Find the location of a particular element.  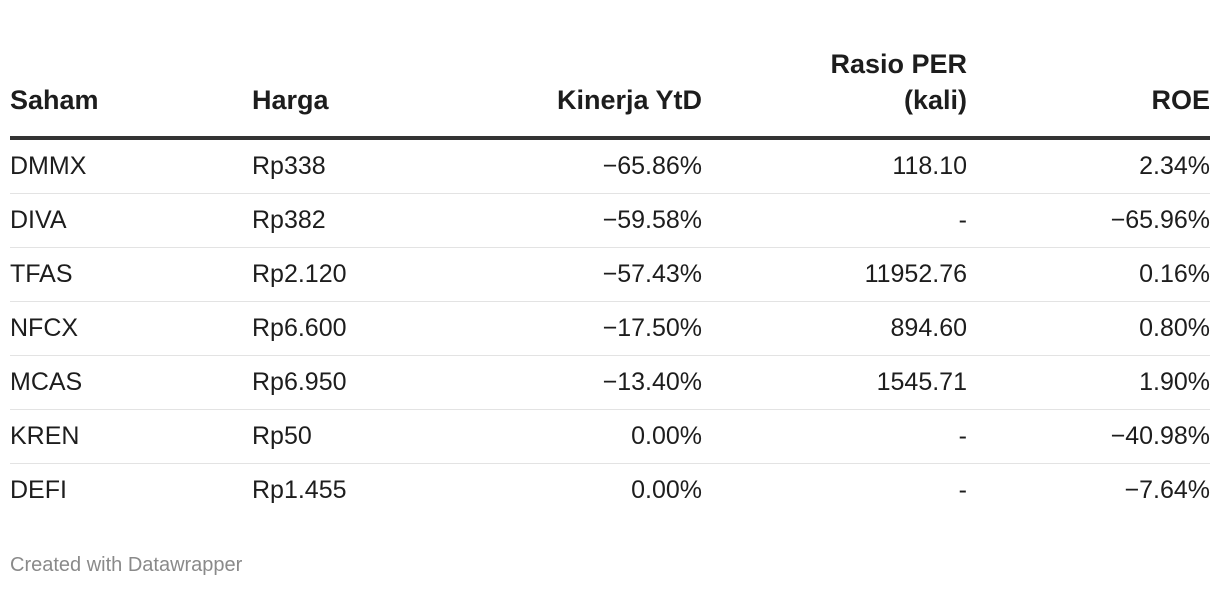

table-row: NFCX Rp6.600 −17.50% 894.60 0.80% is located at coordinates (610, 328).